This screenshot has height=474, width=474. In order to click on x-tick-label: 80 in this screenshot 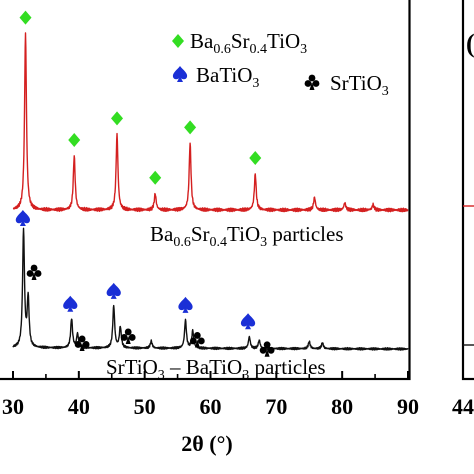, I will do `click(342, 406)`.